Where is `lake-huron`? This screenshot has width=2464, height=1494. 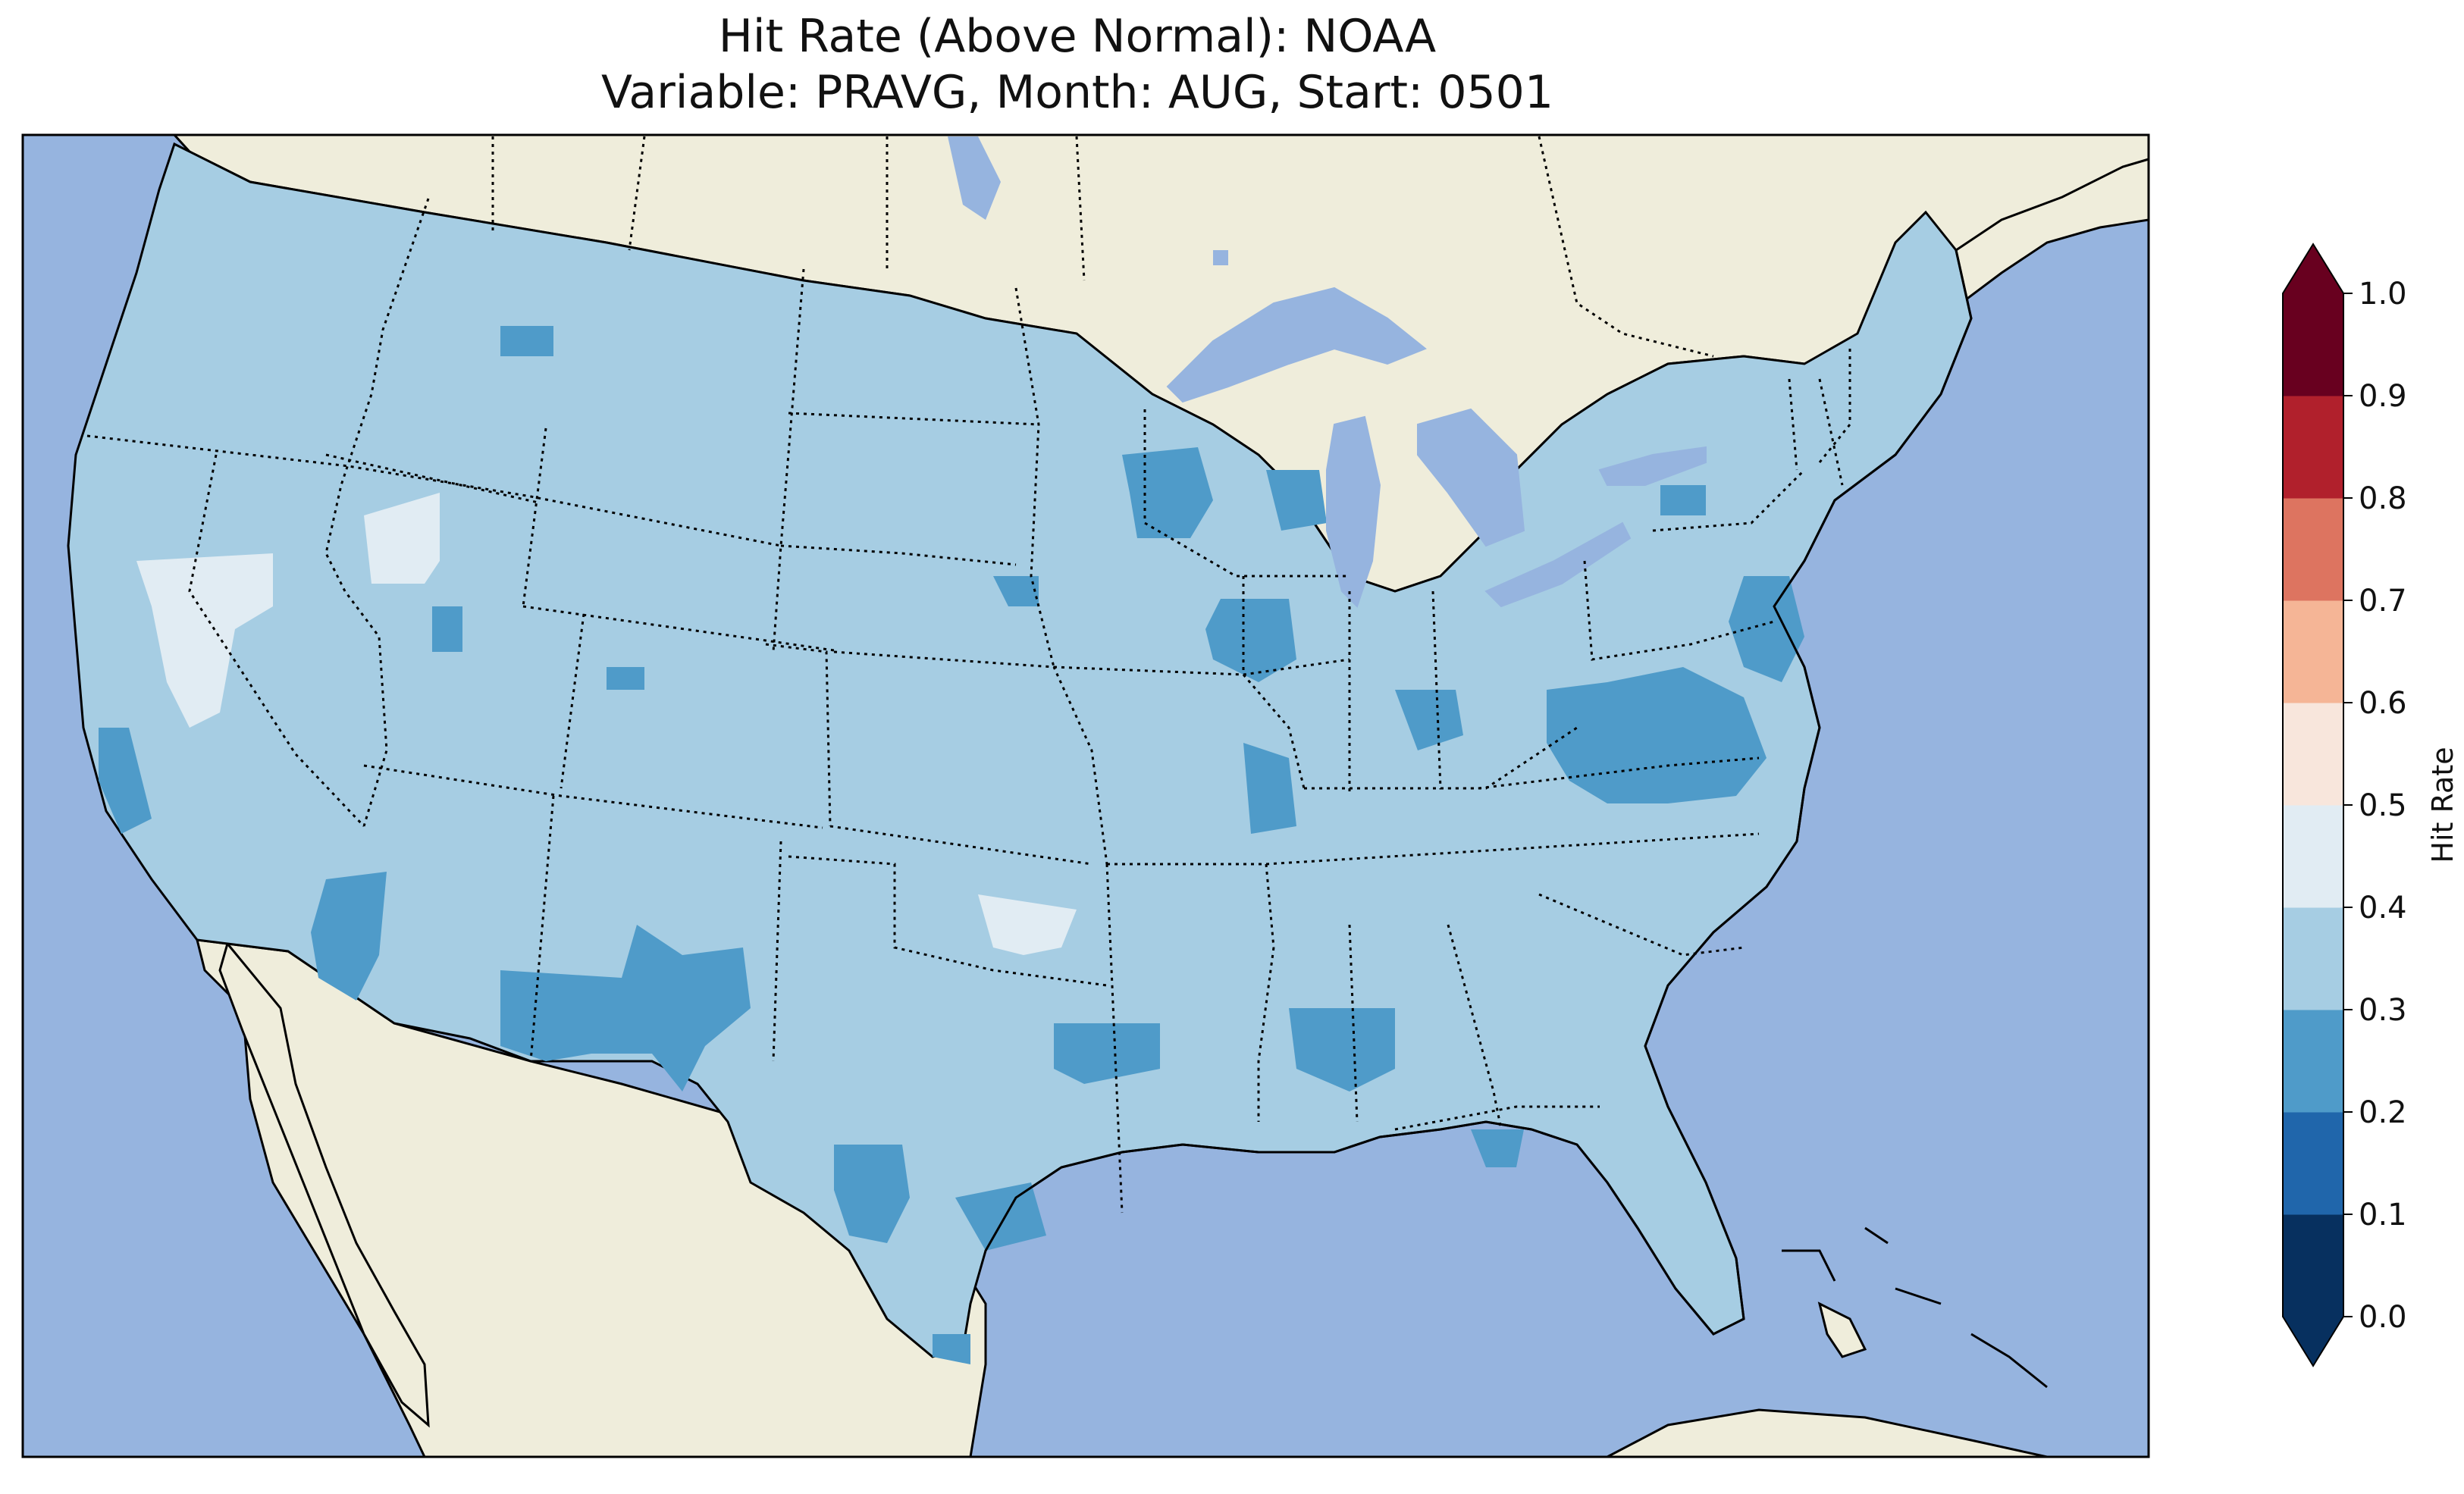
lake-huron is located at coordinates (1471, 477).